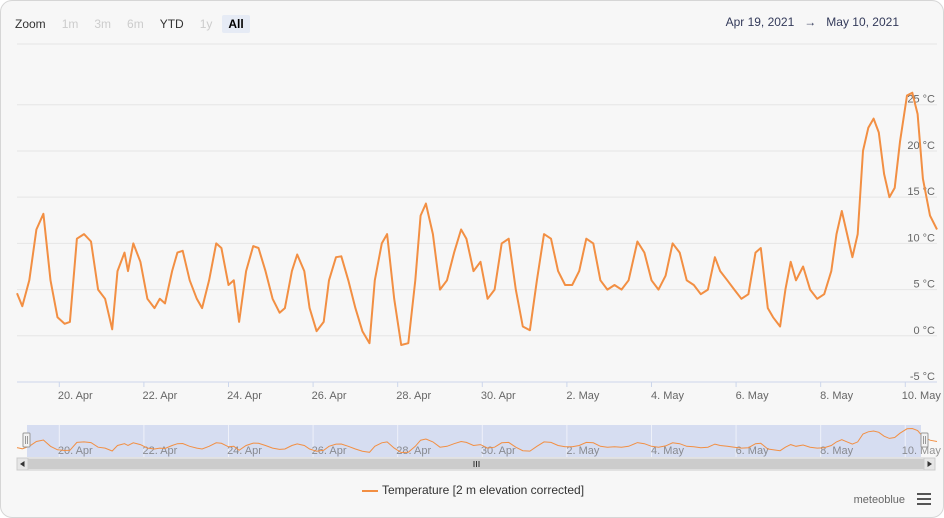  I want to click on navigator-tick-label: 4. May, so click(668, 451).